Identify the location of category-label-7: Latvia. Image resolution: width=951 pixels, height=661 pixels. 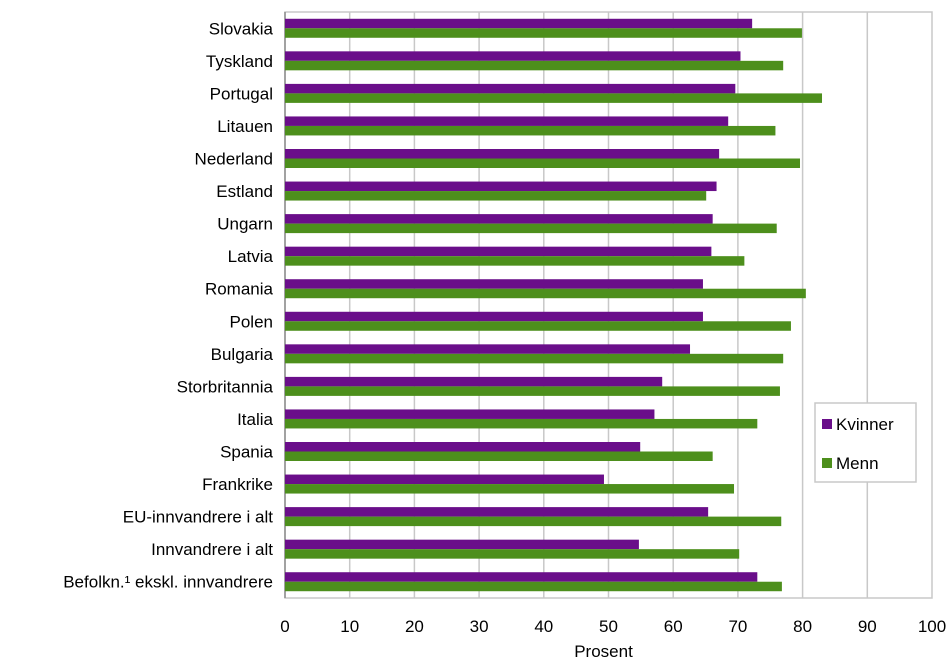
(251, 256).